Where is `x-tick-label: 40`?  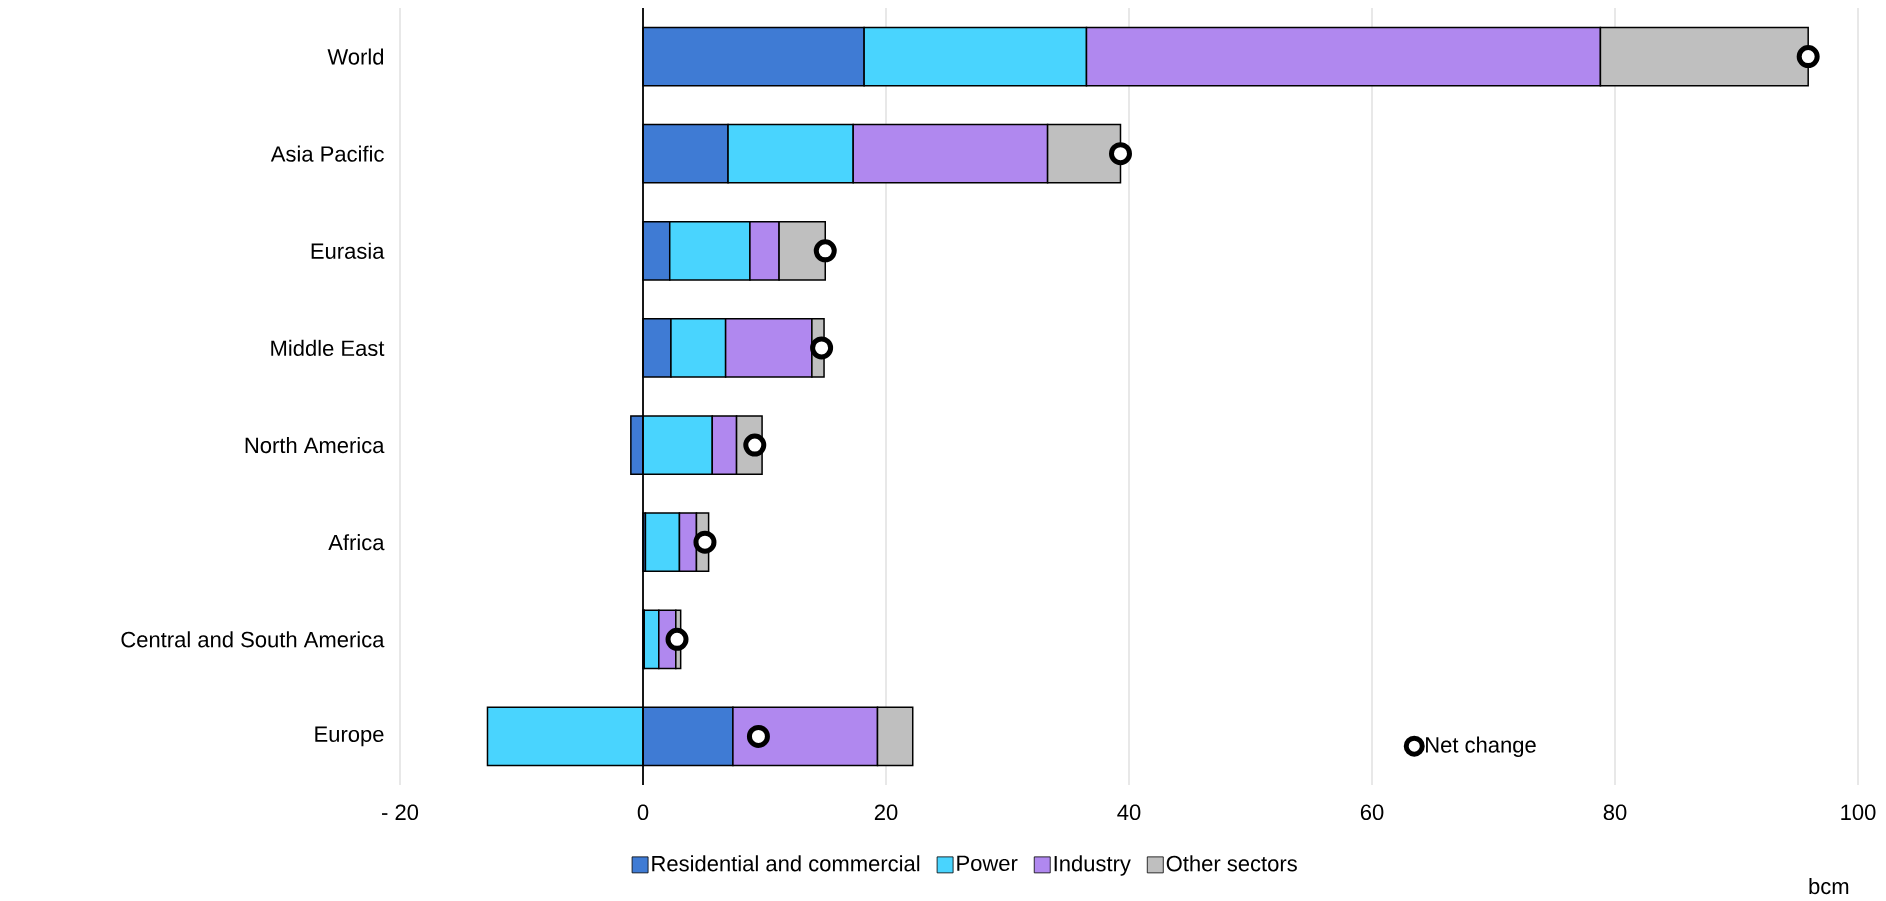 x-tick-label: 40 is located at coordinates (1129, 812).